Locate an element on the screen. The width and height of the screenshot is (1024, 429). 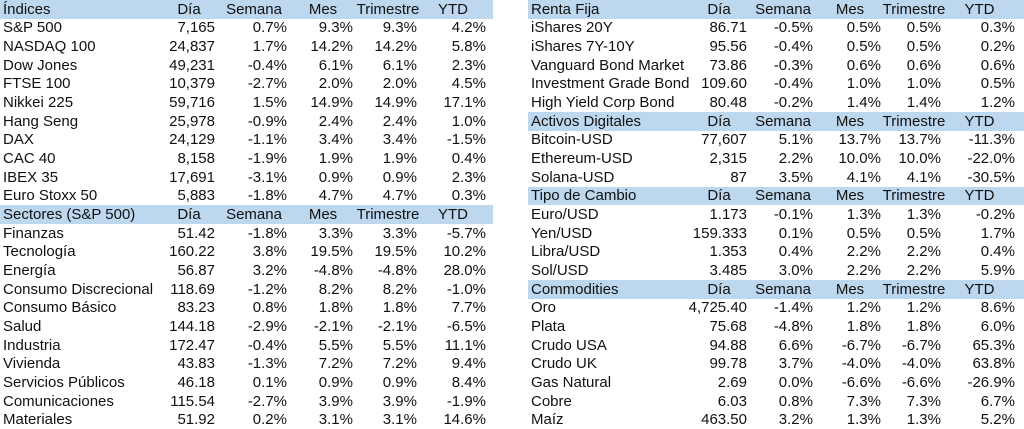
asset-name: Consumo Básico is located at coordinates (60, 308).